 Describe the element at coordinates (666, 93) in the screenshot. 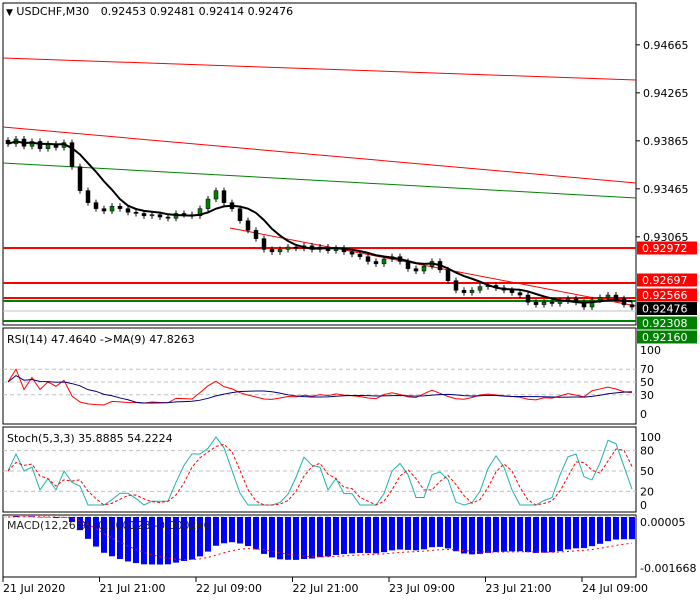

I see `price-tick-label: 0.94265` at that location.